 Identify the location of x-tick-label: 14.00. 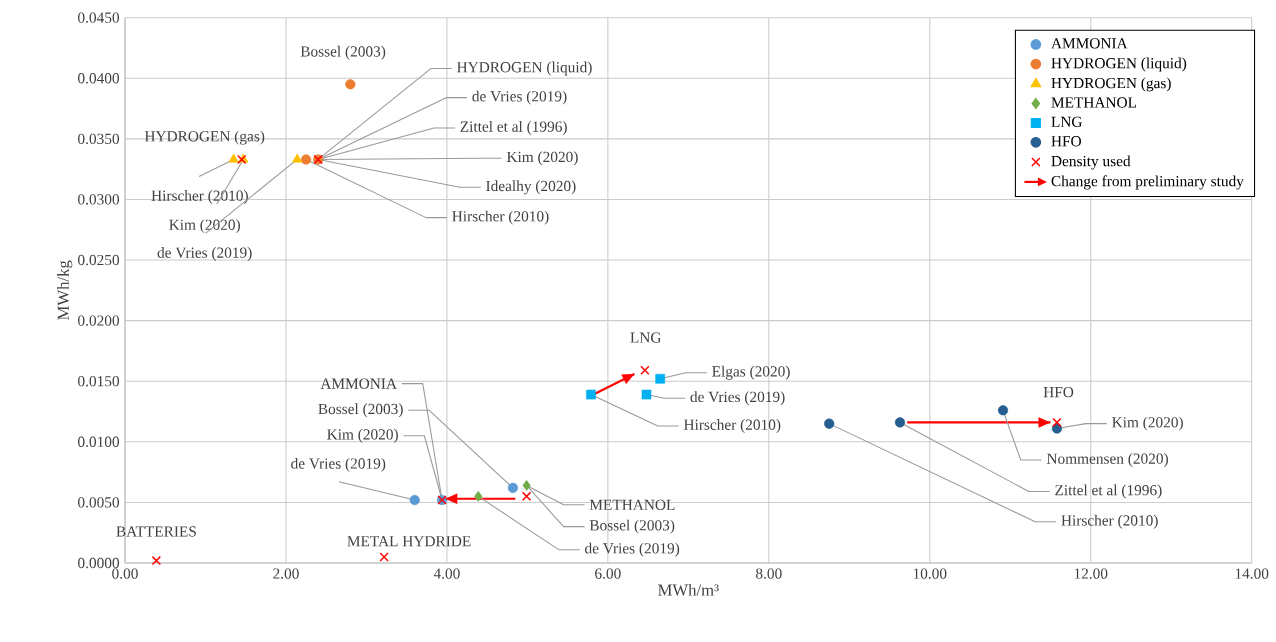
(1252, 573).